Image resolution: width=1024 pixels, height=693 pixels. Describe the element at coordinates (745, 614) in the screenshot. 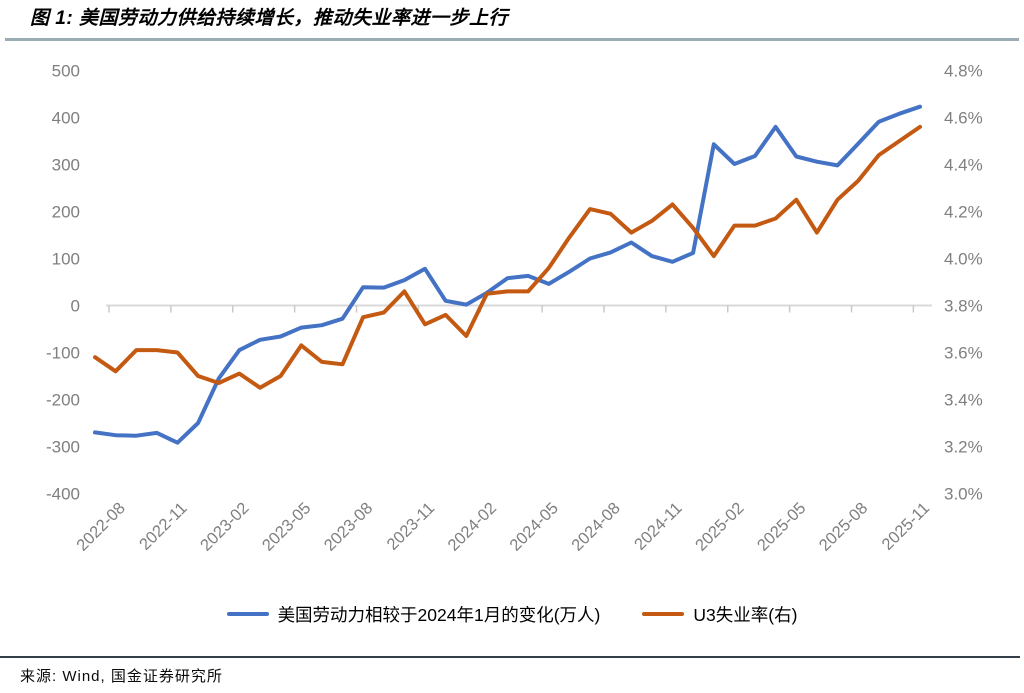

I see `legend-label-u3-rate: U3失业率(右)` at that location.